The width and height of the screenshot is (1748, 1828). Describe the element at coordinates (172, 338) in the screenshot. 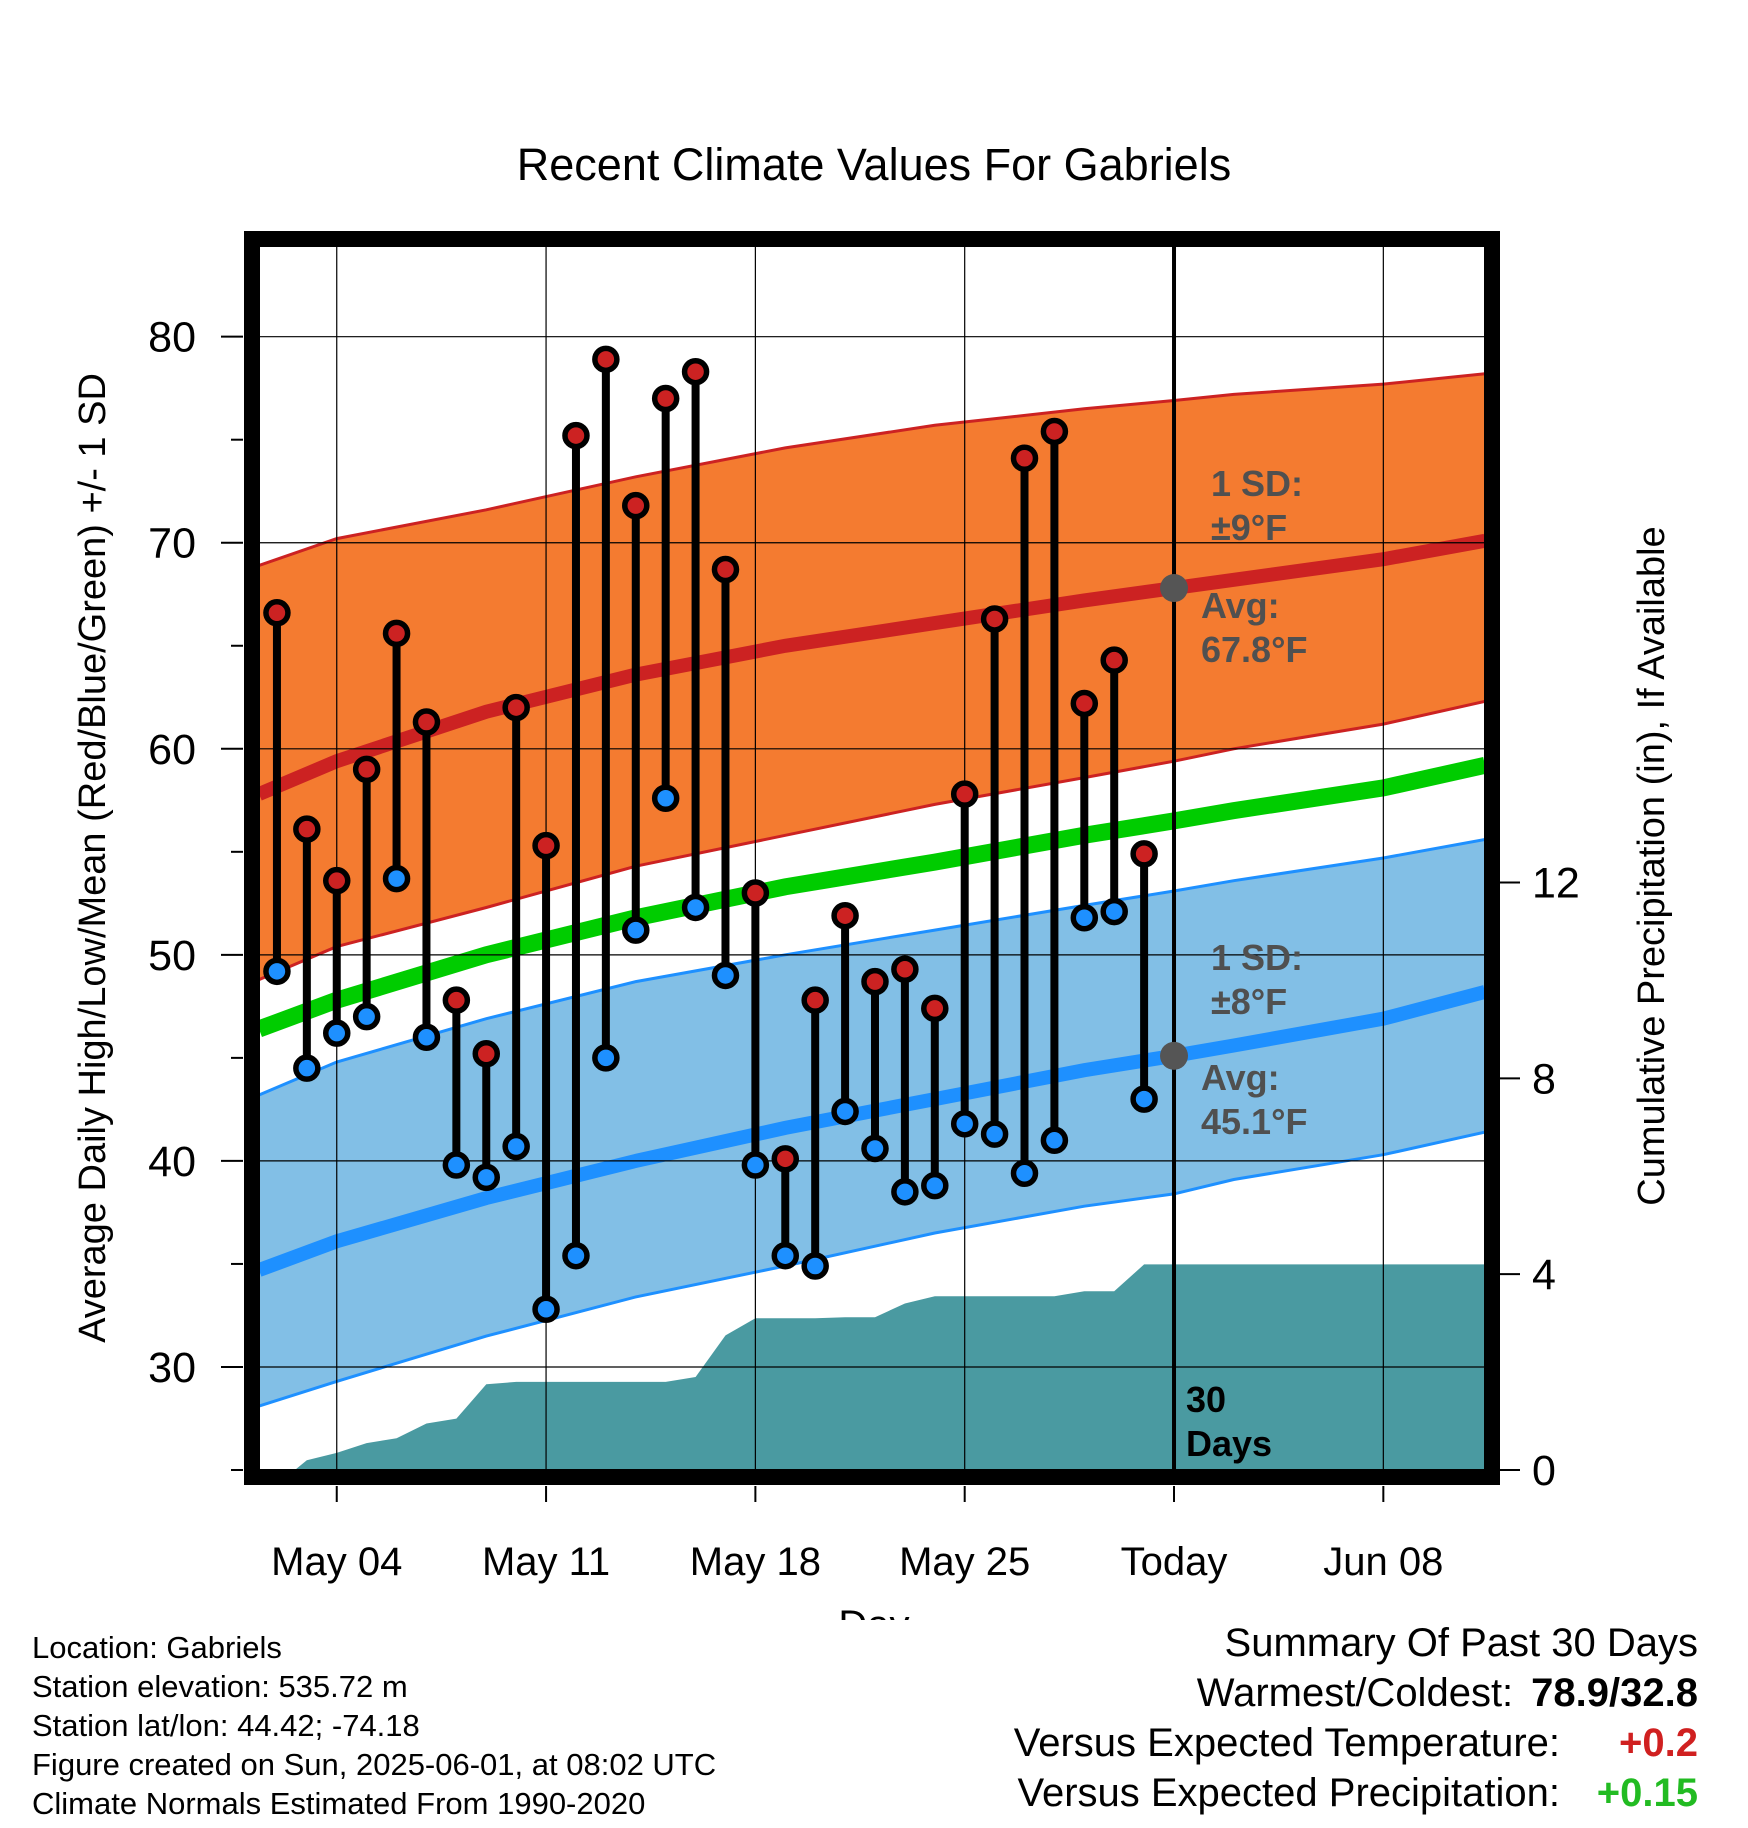

I see `y-tick-label: 80` at that location.